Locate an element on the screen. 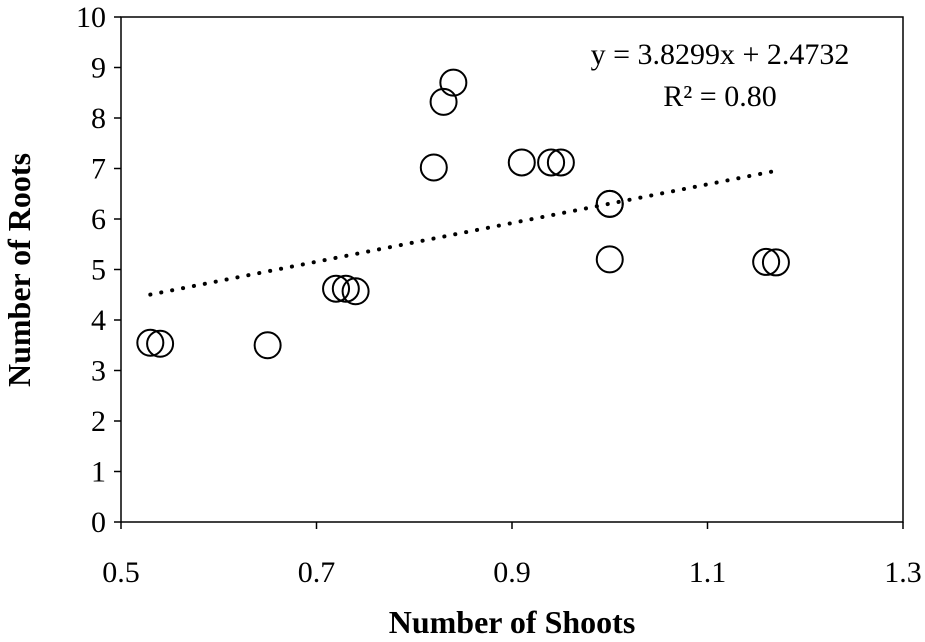 This screenshot has width=925, height=642. r-squared-label: R² = 0.80 is located at coordinates (719, 96).